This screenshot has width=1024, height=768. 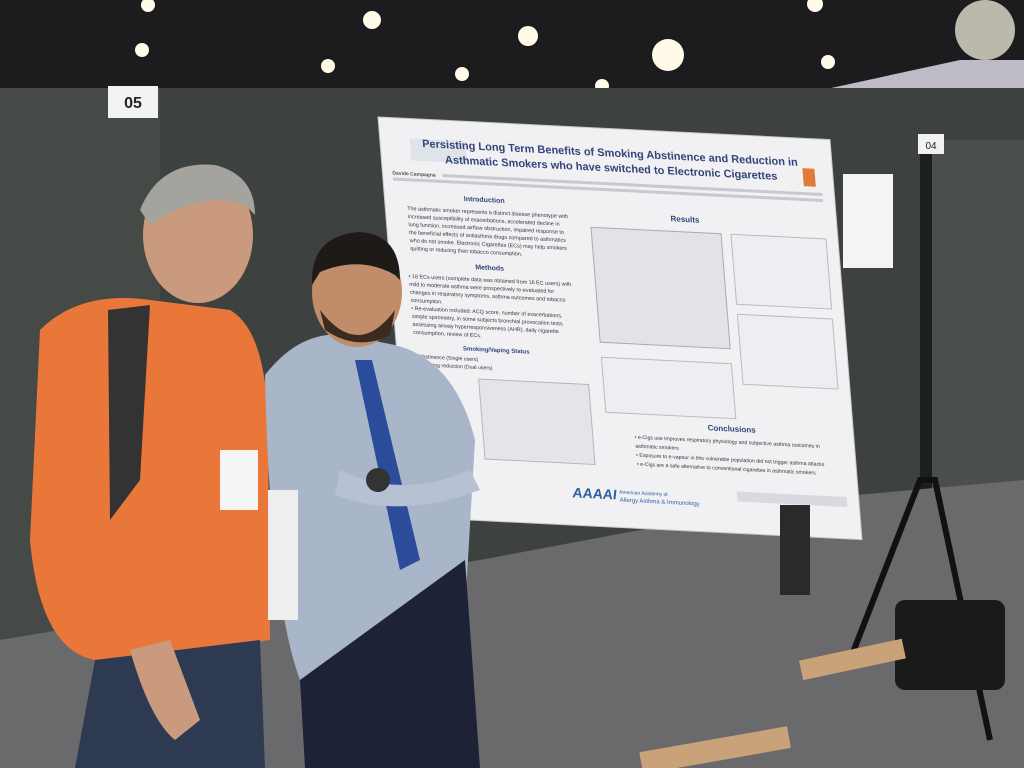 What do you see at coordinates (795, 550) in the screenshot?
I see `legs` at bounding box center [795, 550].